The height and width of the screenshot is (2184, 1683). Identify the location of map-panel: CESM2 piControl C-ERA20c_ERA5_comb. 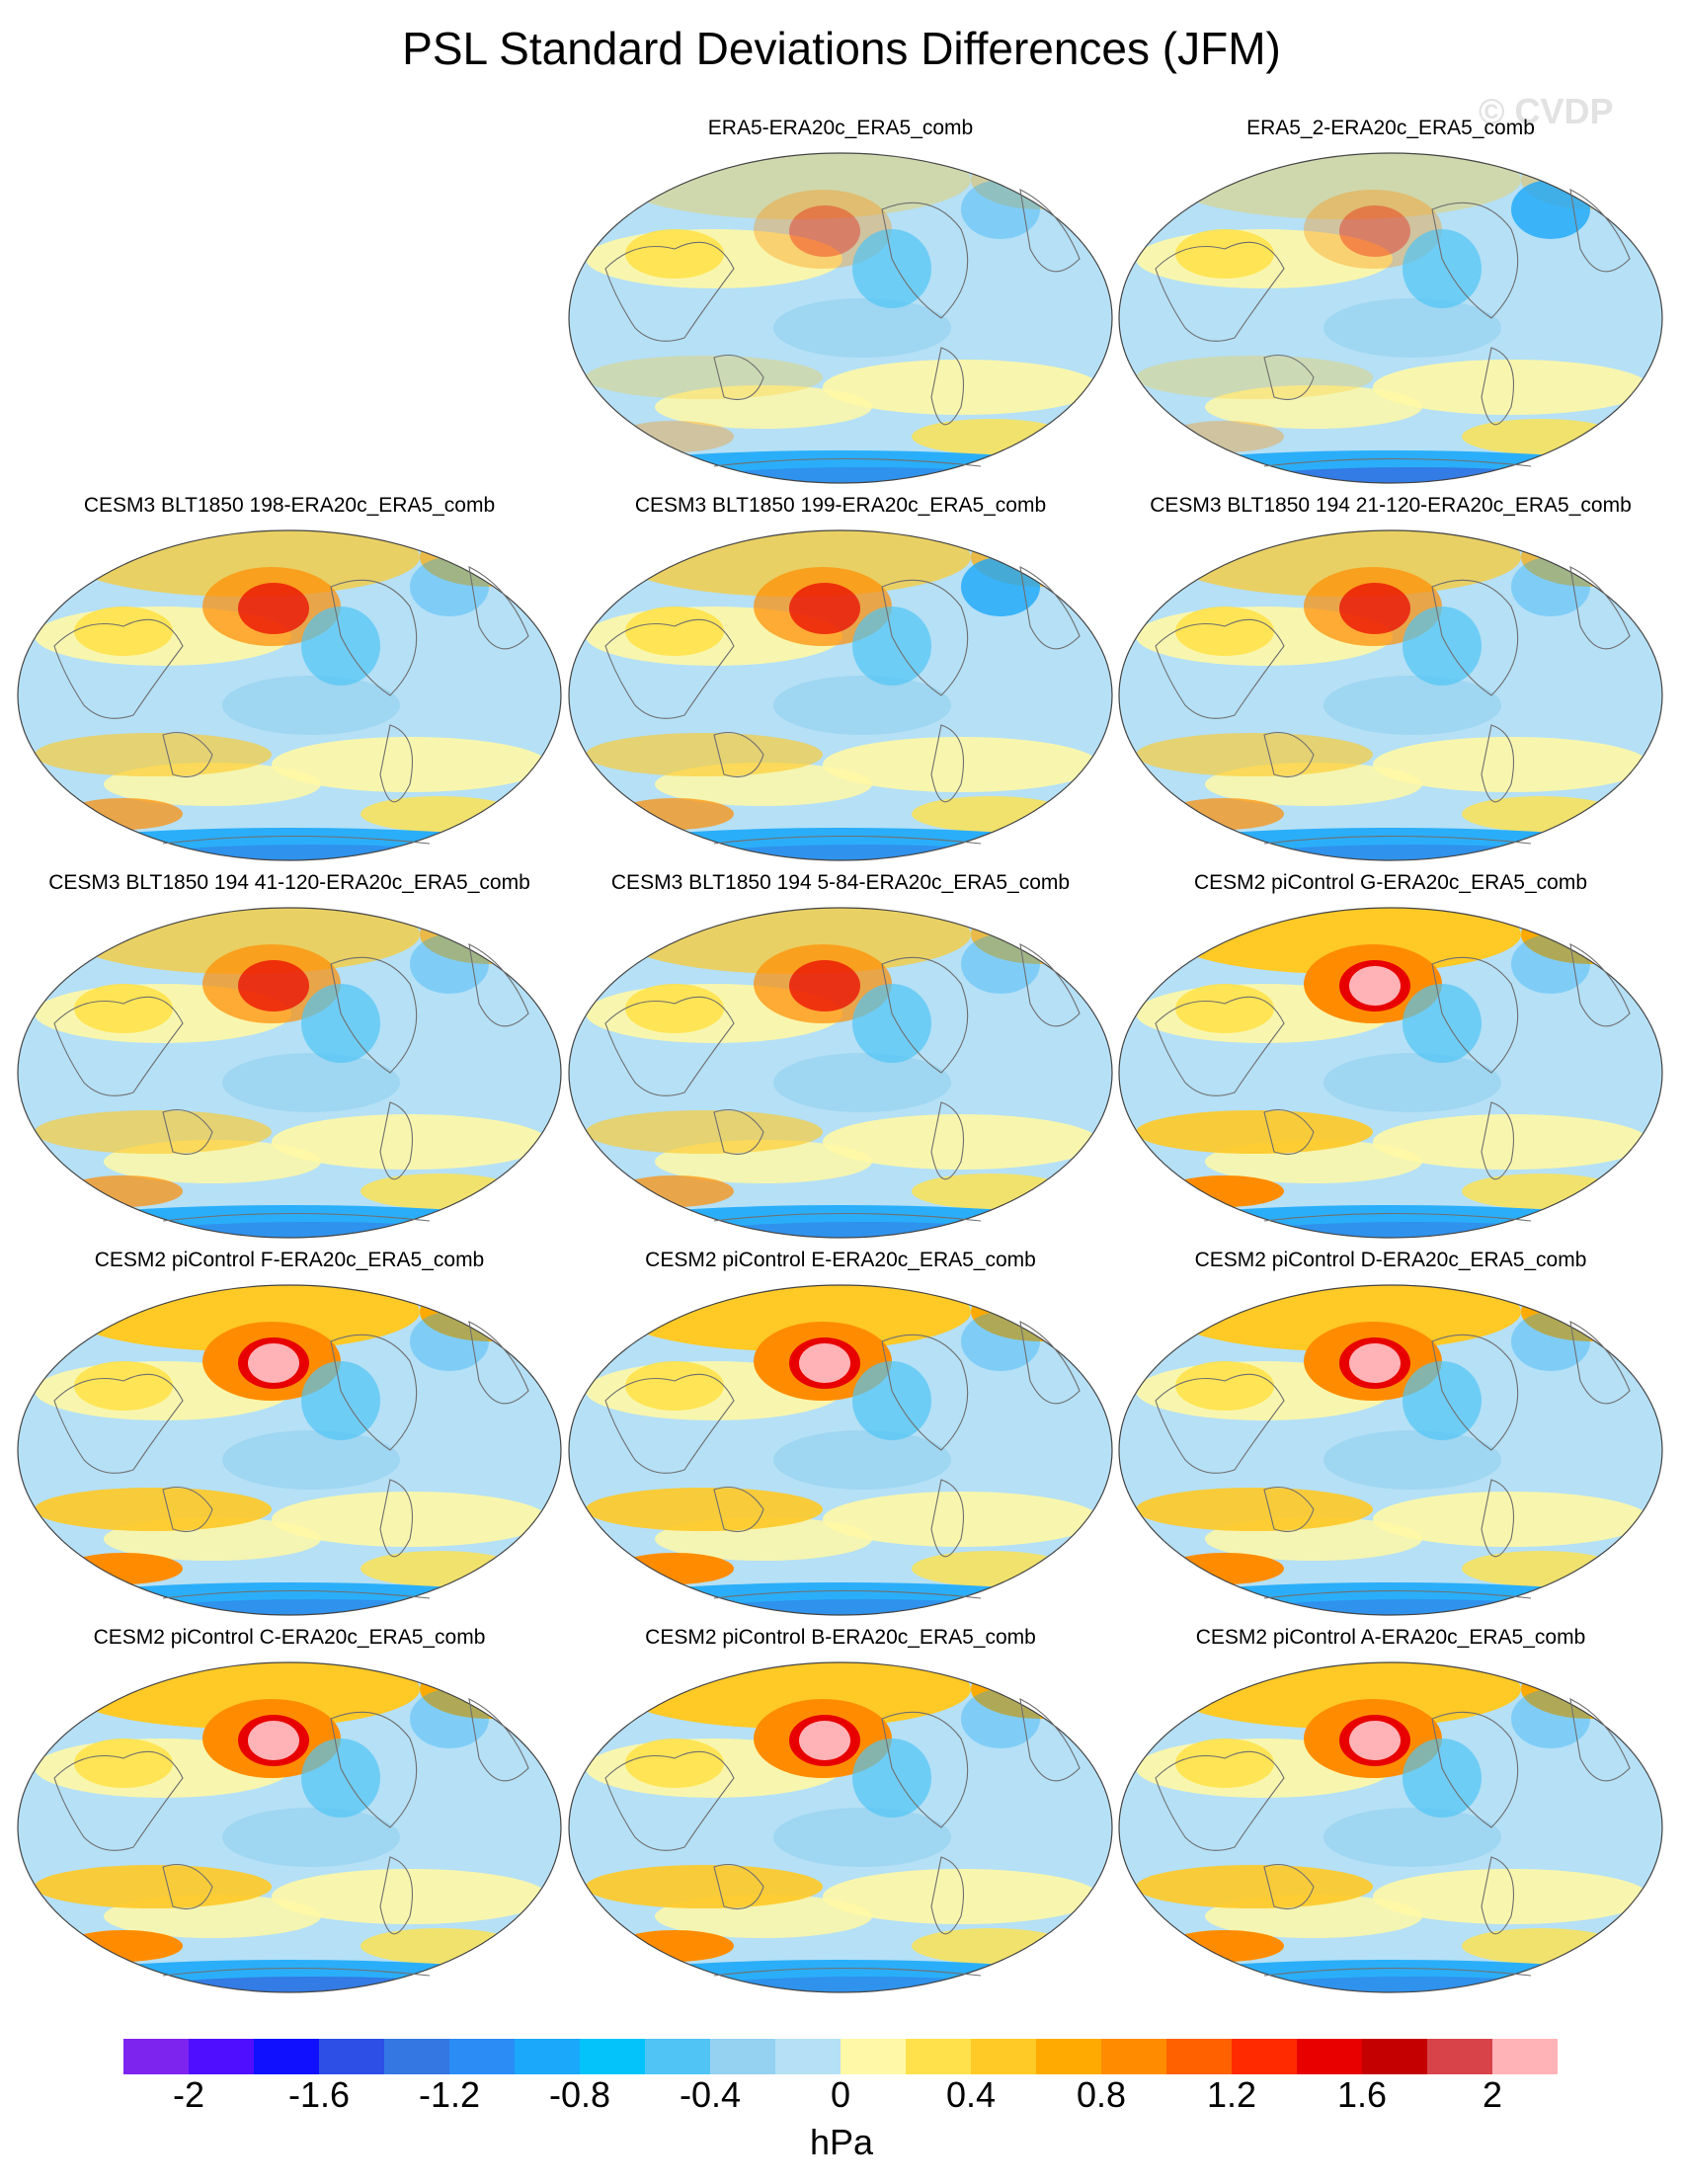
(289, 1813).